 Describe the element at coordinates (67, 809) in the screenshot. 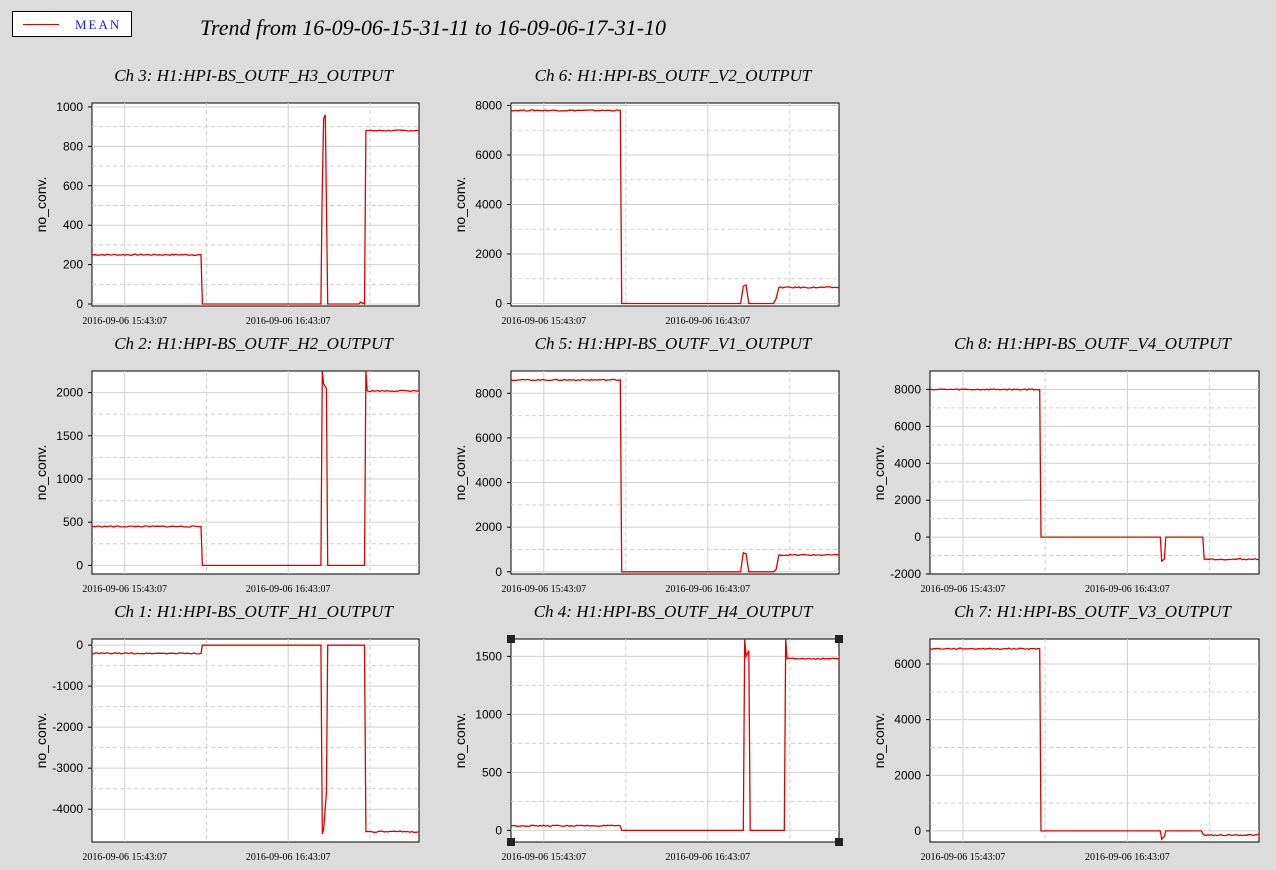

I see `y-tick-label: -4000` at that location.